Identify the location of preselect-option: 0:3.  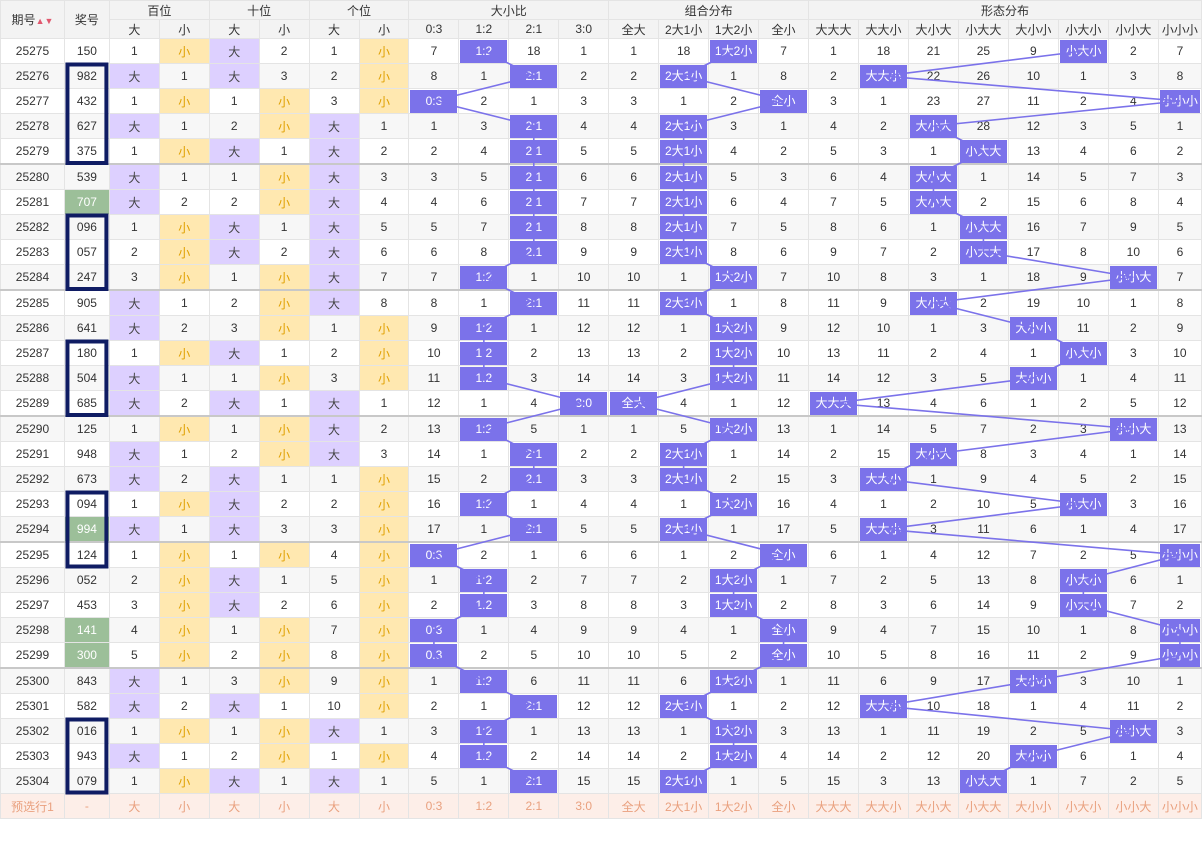
(434, 806).